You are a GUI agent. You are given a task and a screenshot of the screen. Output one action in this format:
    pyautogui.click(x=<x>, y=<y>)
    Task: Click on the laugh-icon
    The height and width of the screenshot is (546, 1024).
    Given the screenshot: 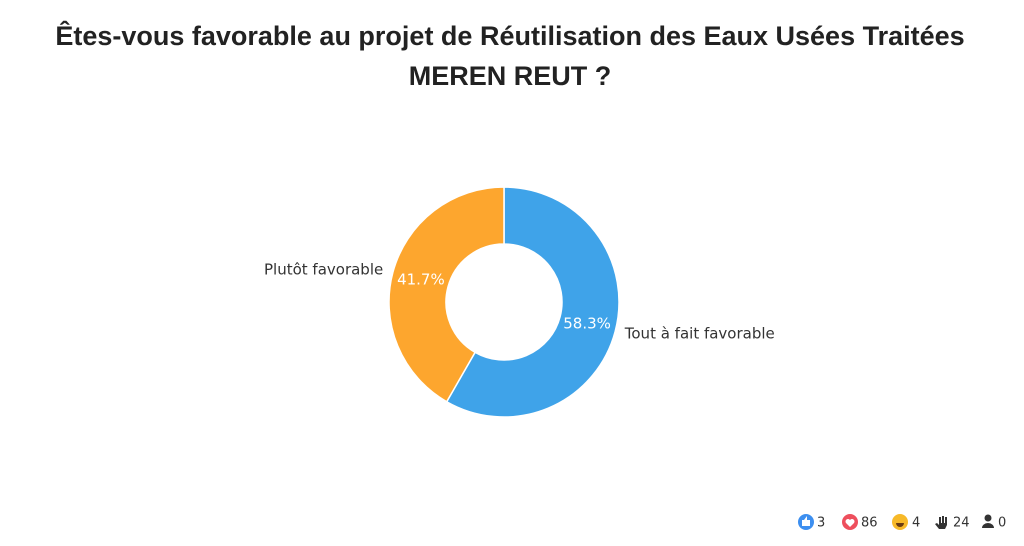 What is the action you would take?
    pyautogui.click(x=900, y=522)
    